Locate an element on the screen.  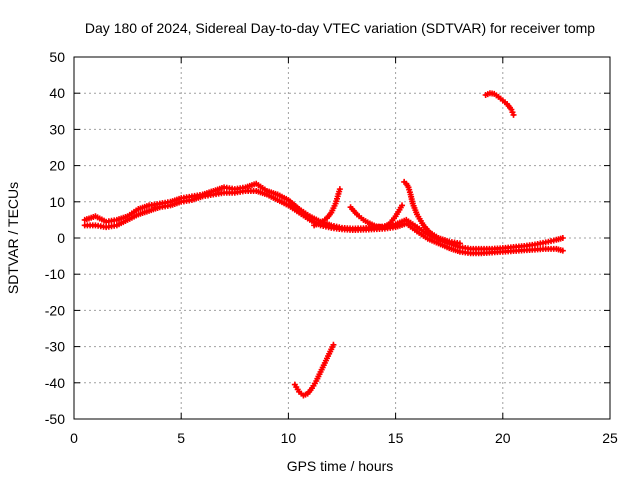
y-tick-label: 40 is located at coordinates (57, 93).